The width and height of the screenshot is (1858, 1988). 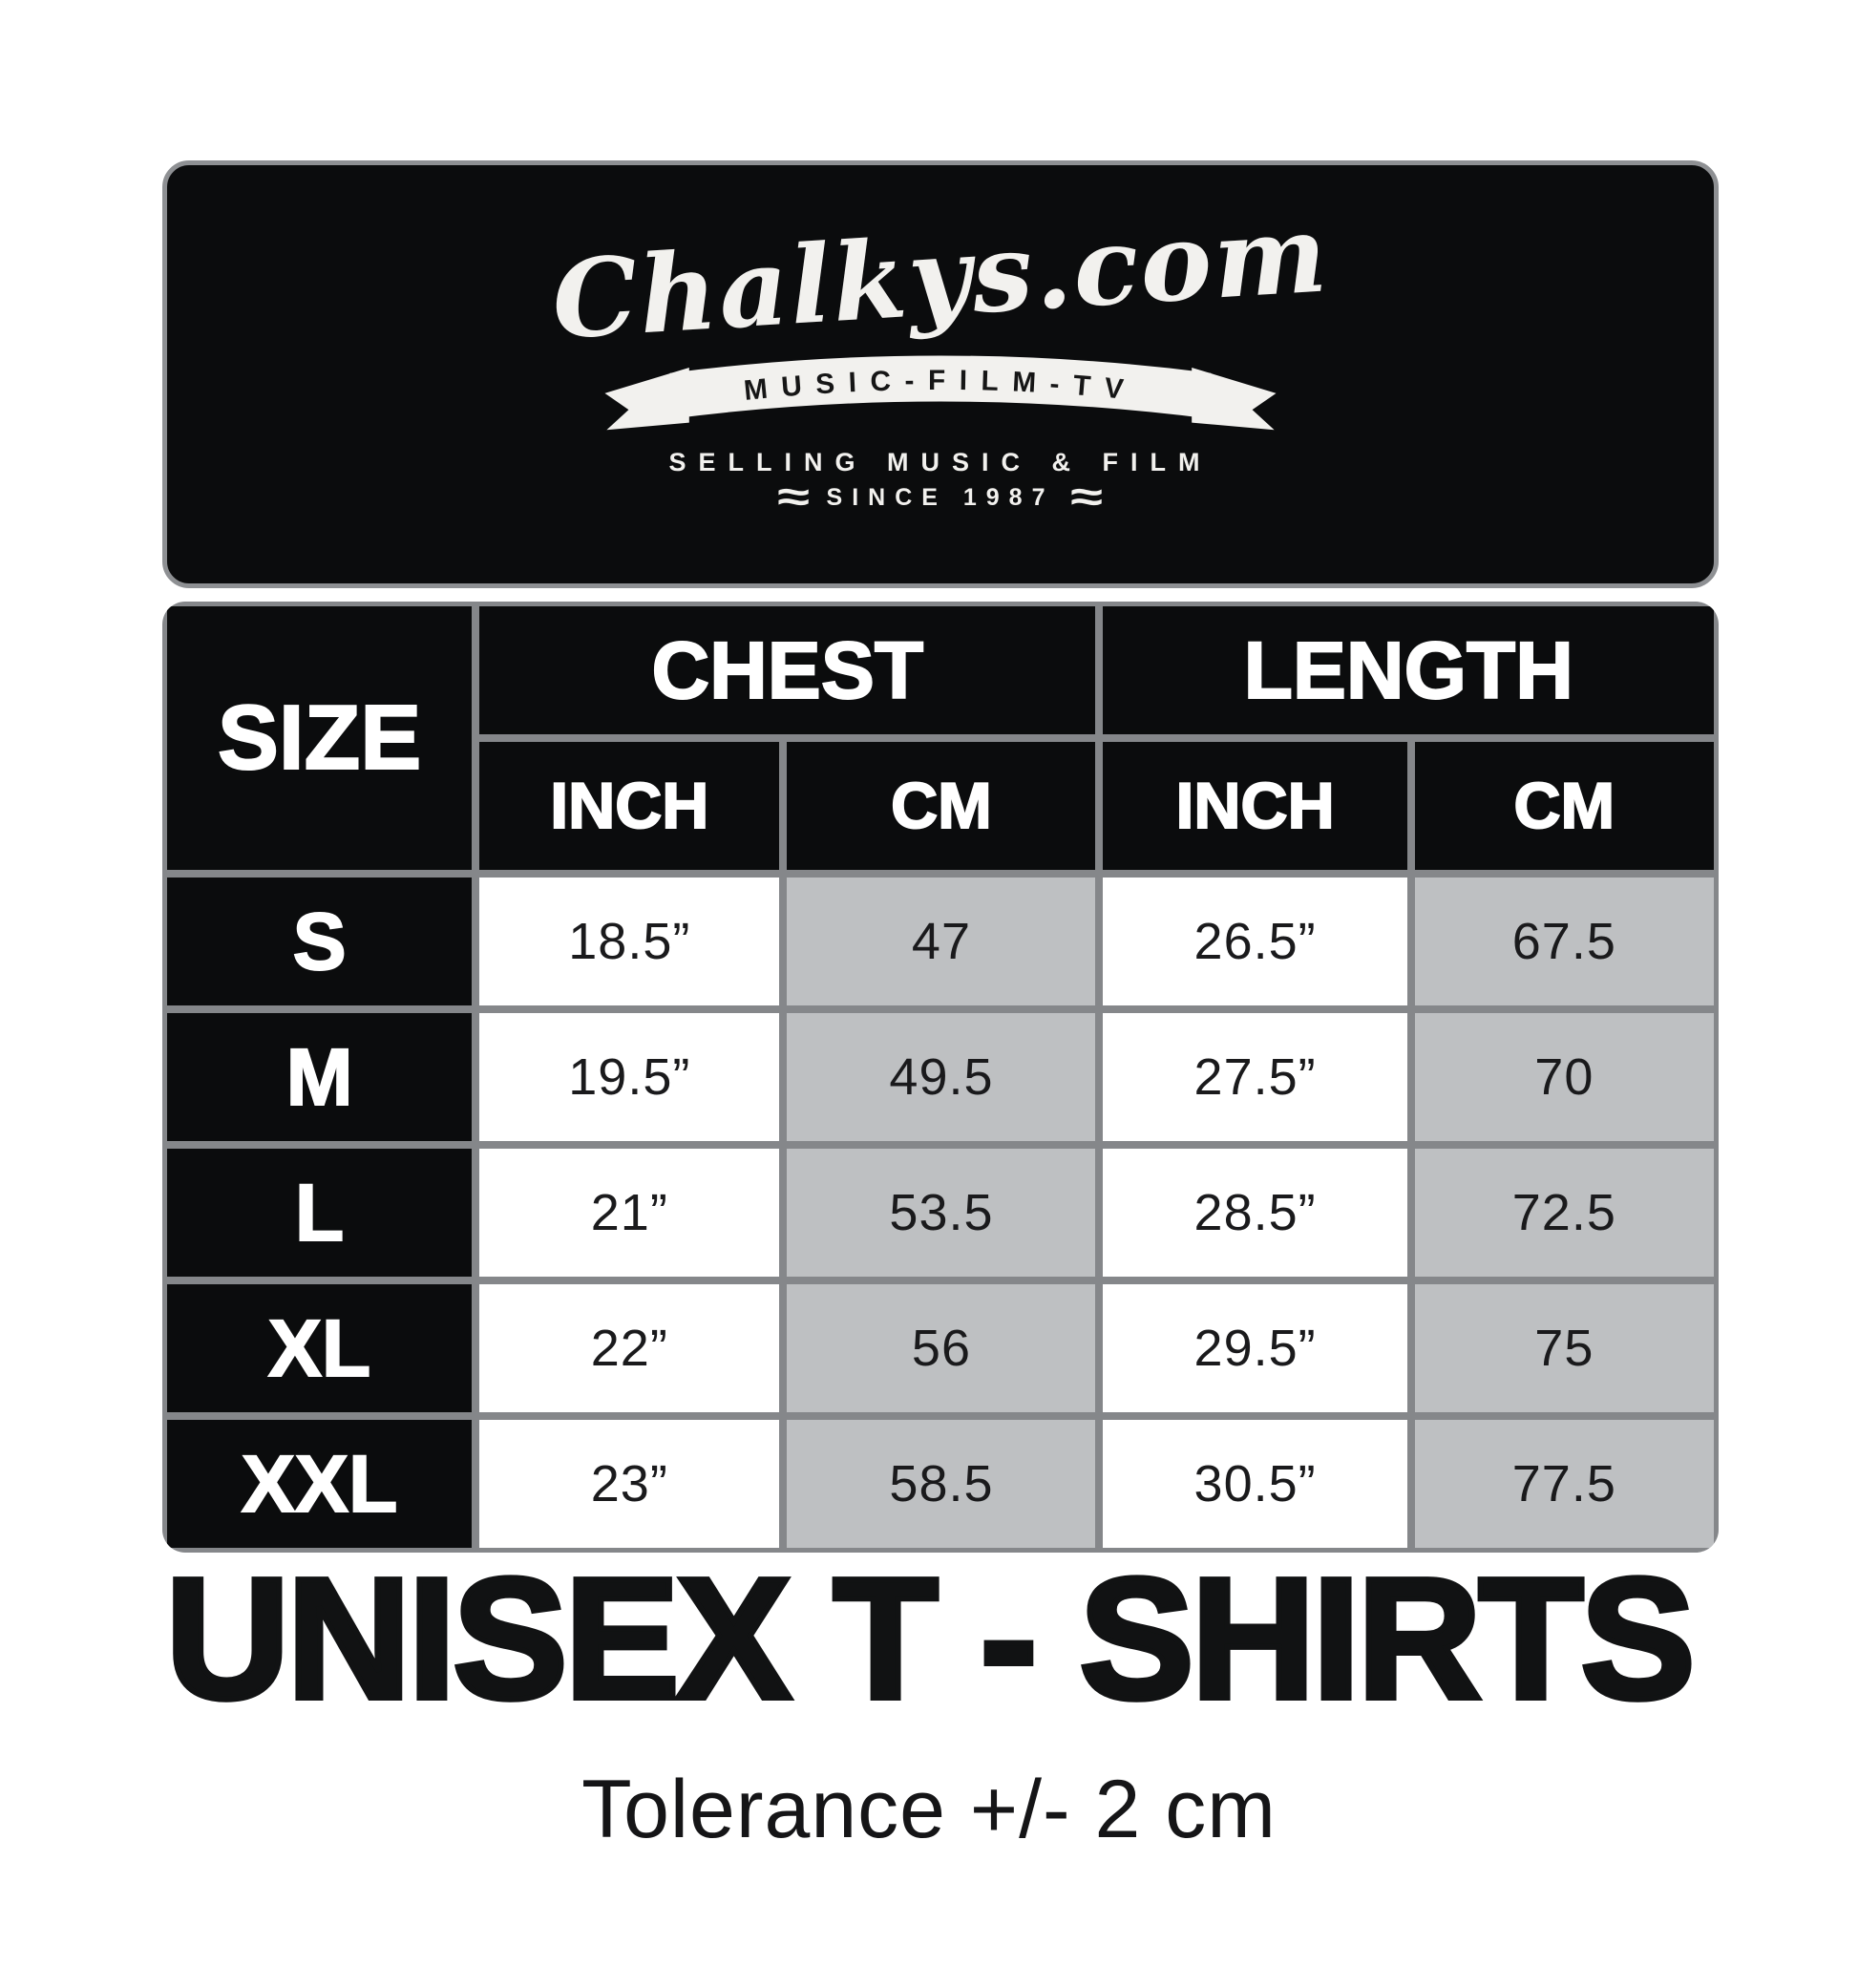 I want to click on ribbon-tail-right-icon, so click(x=1235, y=399).